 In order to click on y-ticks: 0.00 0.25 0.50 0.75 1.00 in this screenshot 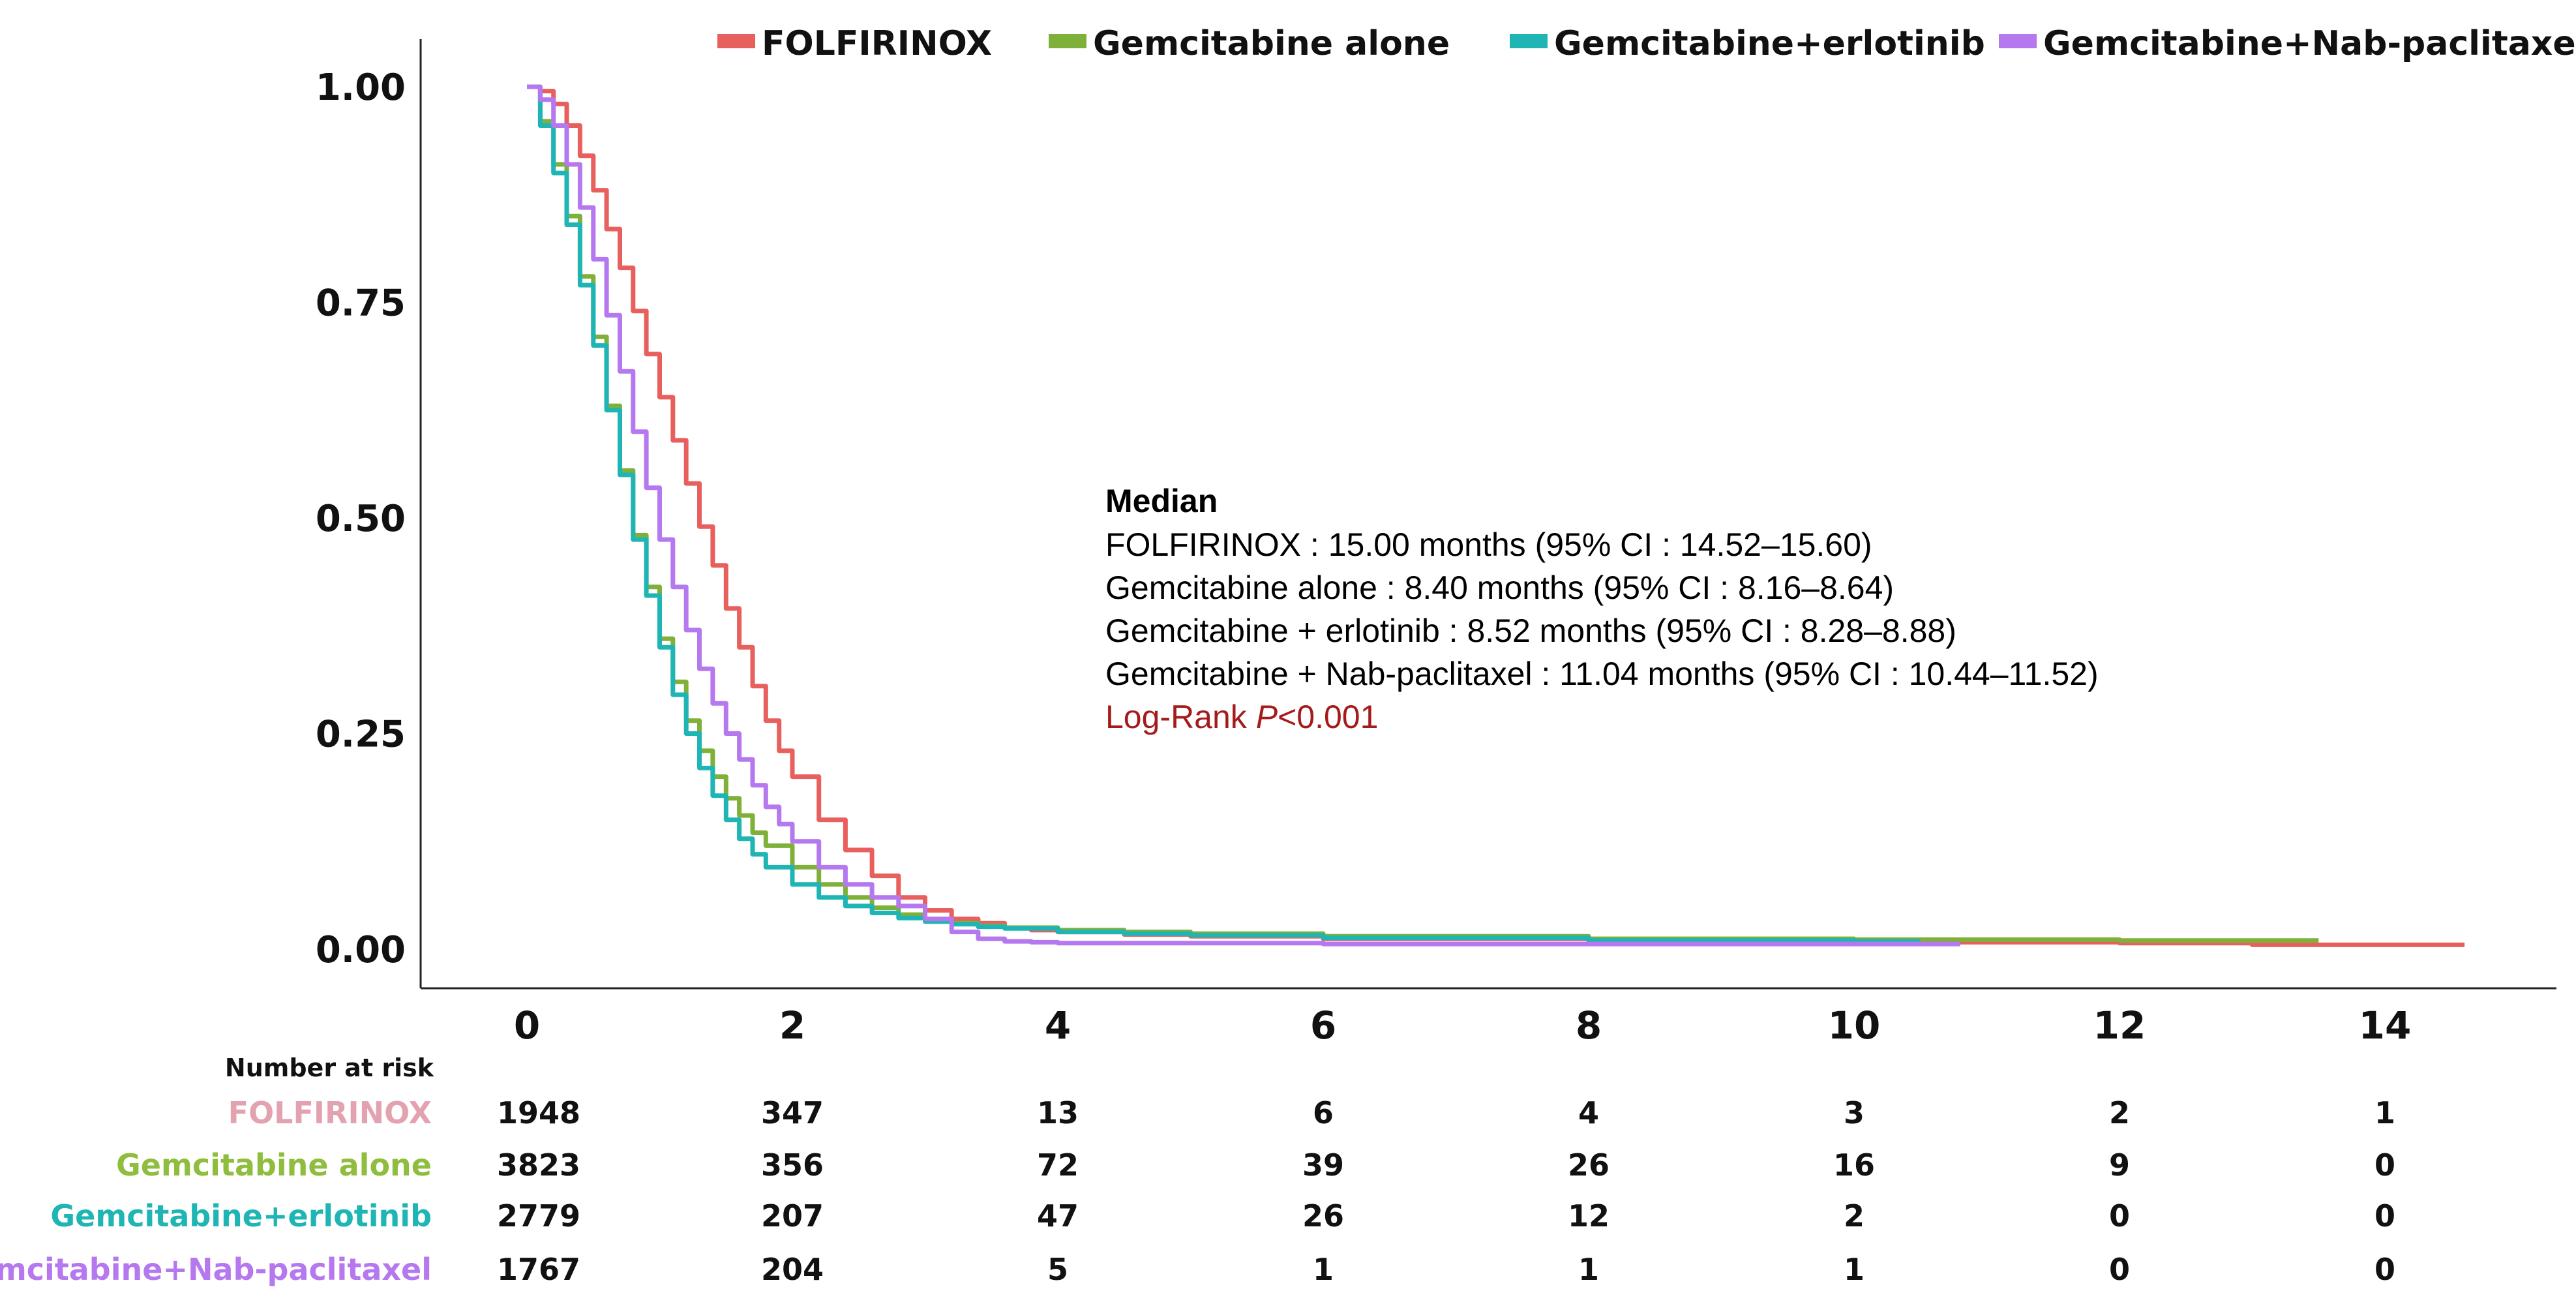, I will do `click(361, 519)`.